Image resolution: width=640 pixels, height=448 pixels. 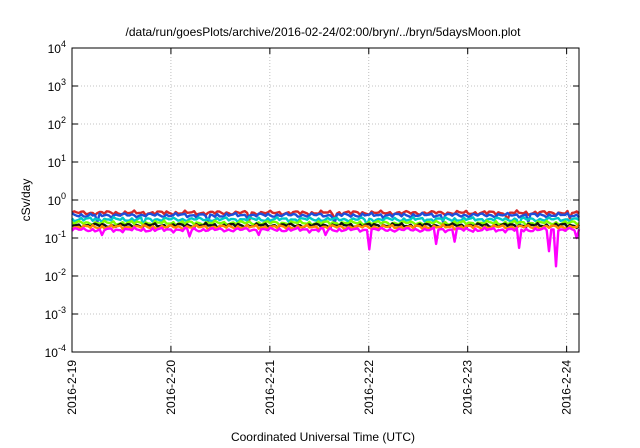 I want to click on y-tick-label: 10¹, so click(x=57, y=161).